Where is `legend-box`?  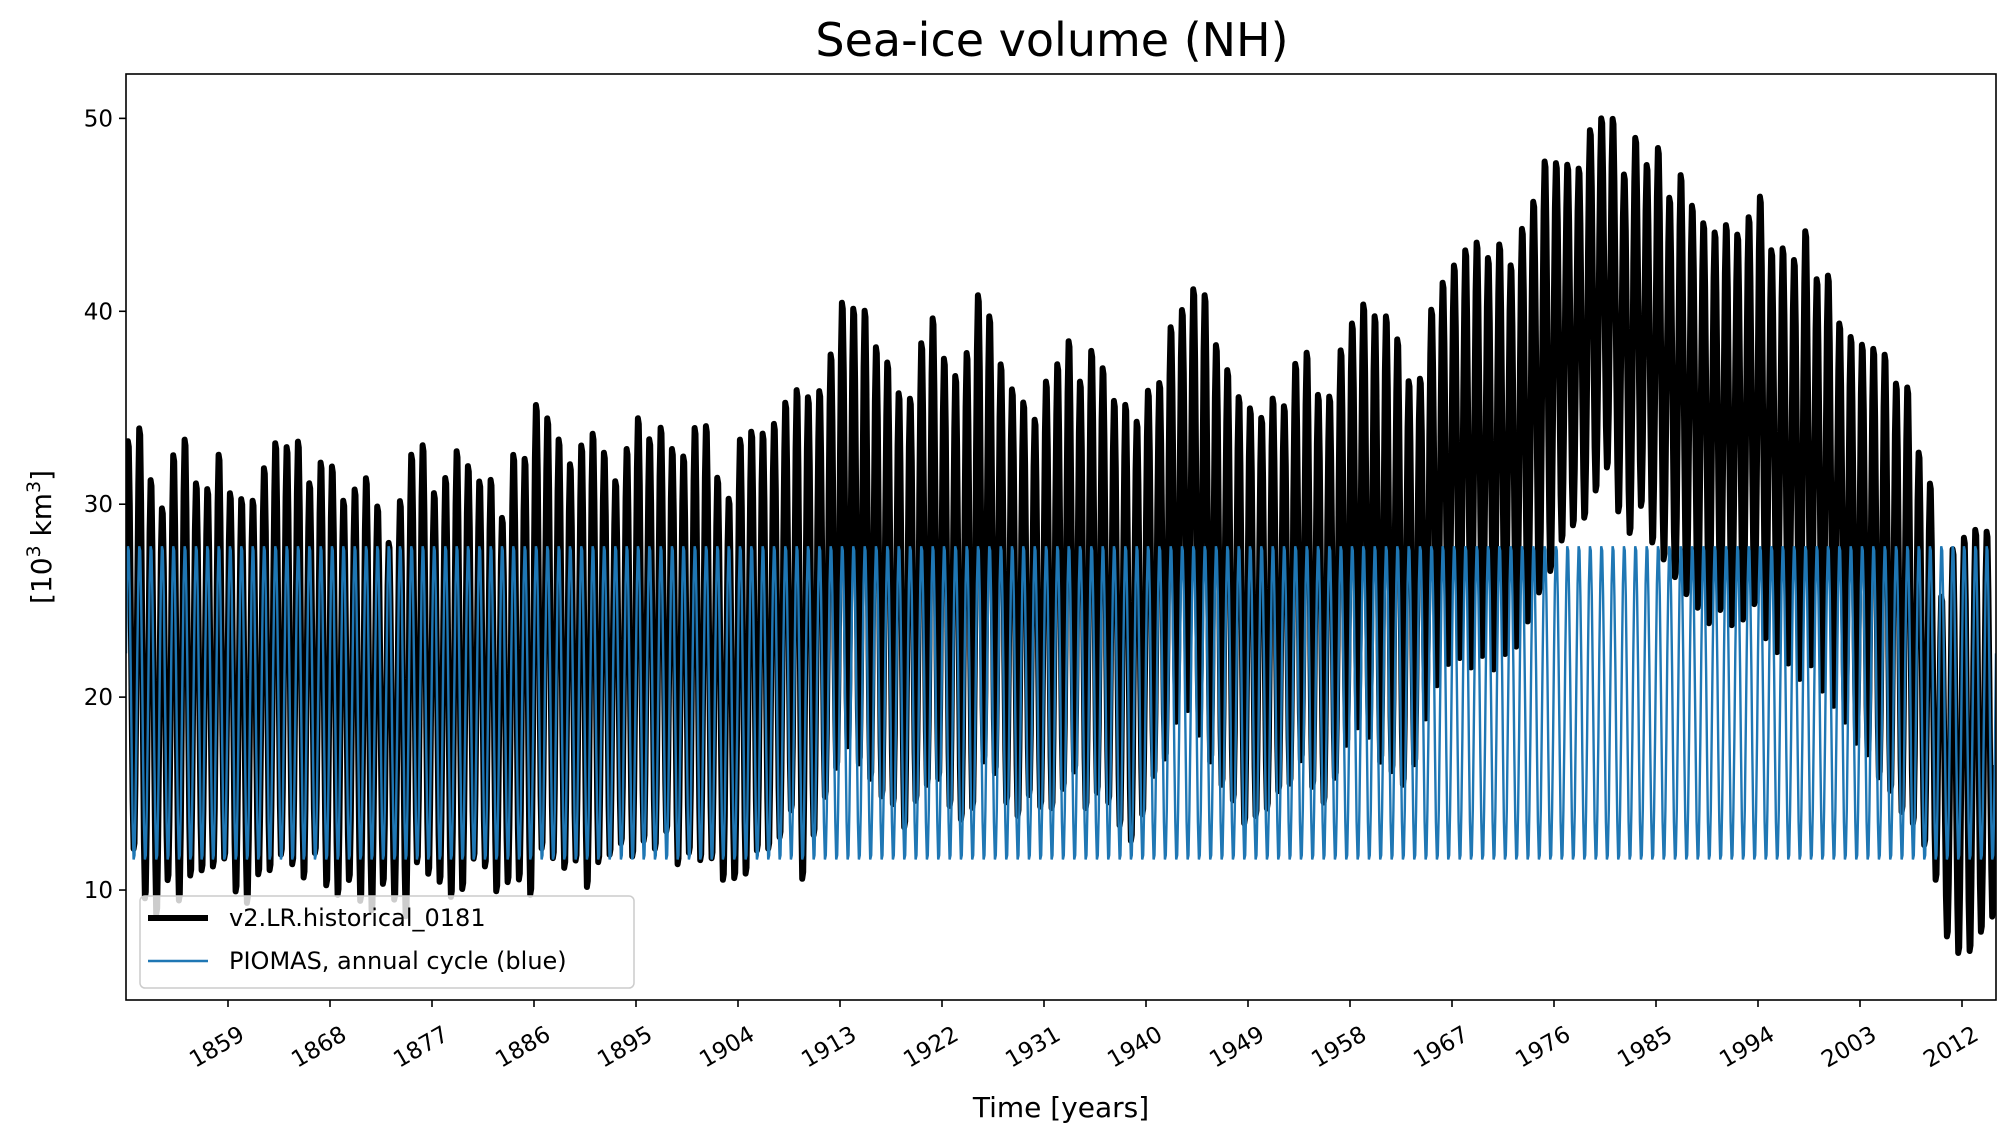
legend-box is located at coordinates (387, 942).